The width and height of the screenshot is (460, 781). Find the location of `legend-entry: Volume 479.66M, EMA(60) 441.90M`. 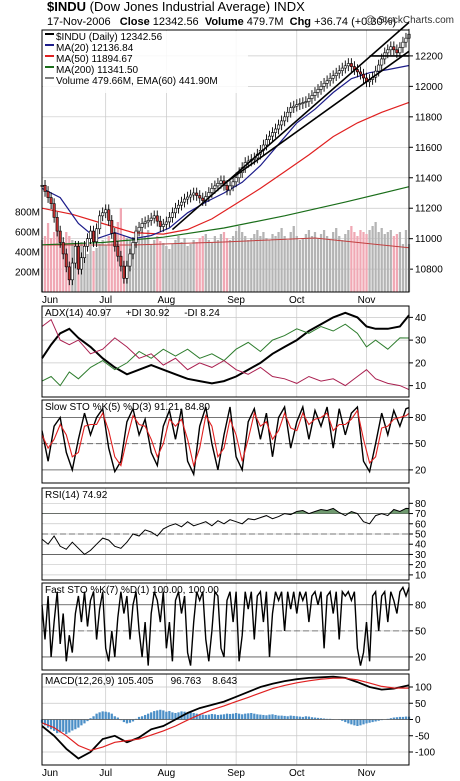

legend-entry: Volume 479.66M, EMA(60) 441.90M is located at coordinates (137, 81).